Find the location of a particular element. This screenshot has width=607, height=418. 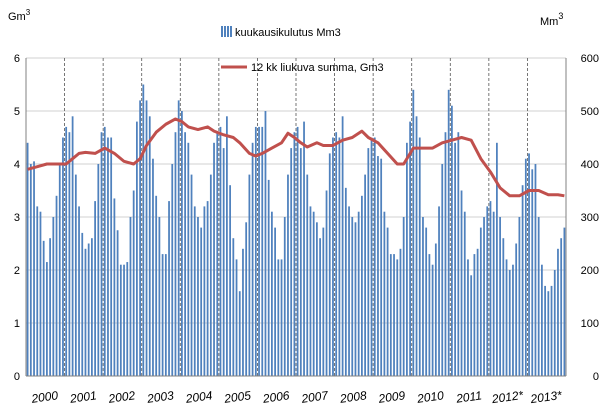

left-tick-6: 6 is located at coordinates (17, 59).